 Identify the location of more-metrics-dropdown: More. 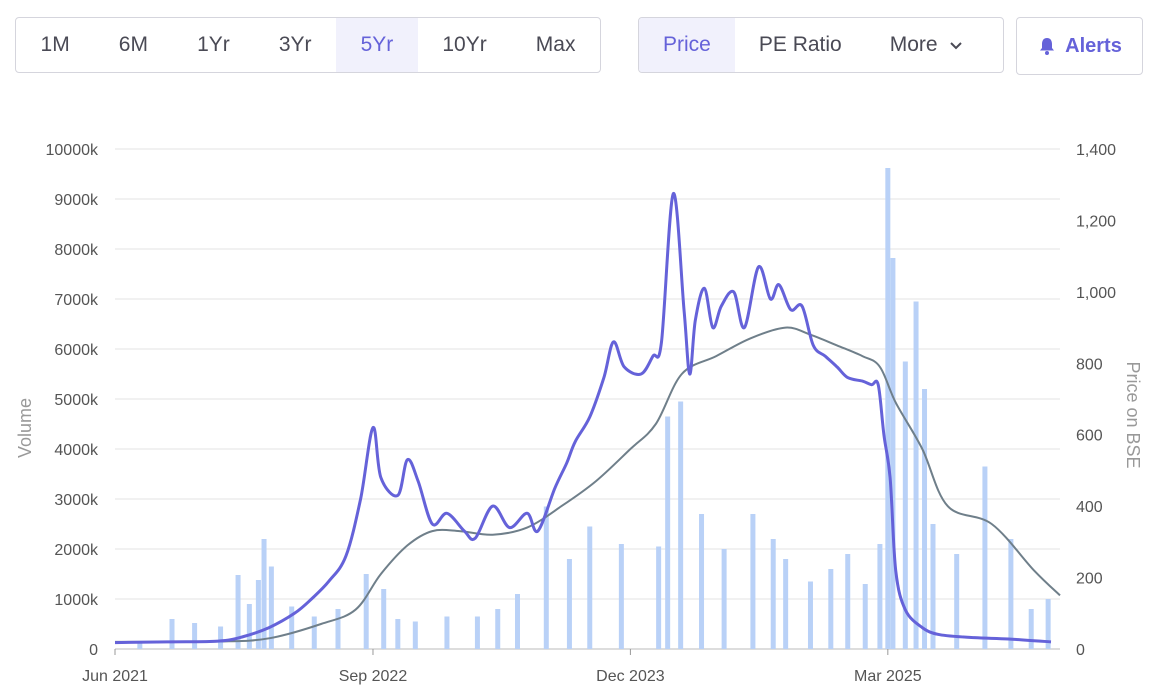
(929, 45).